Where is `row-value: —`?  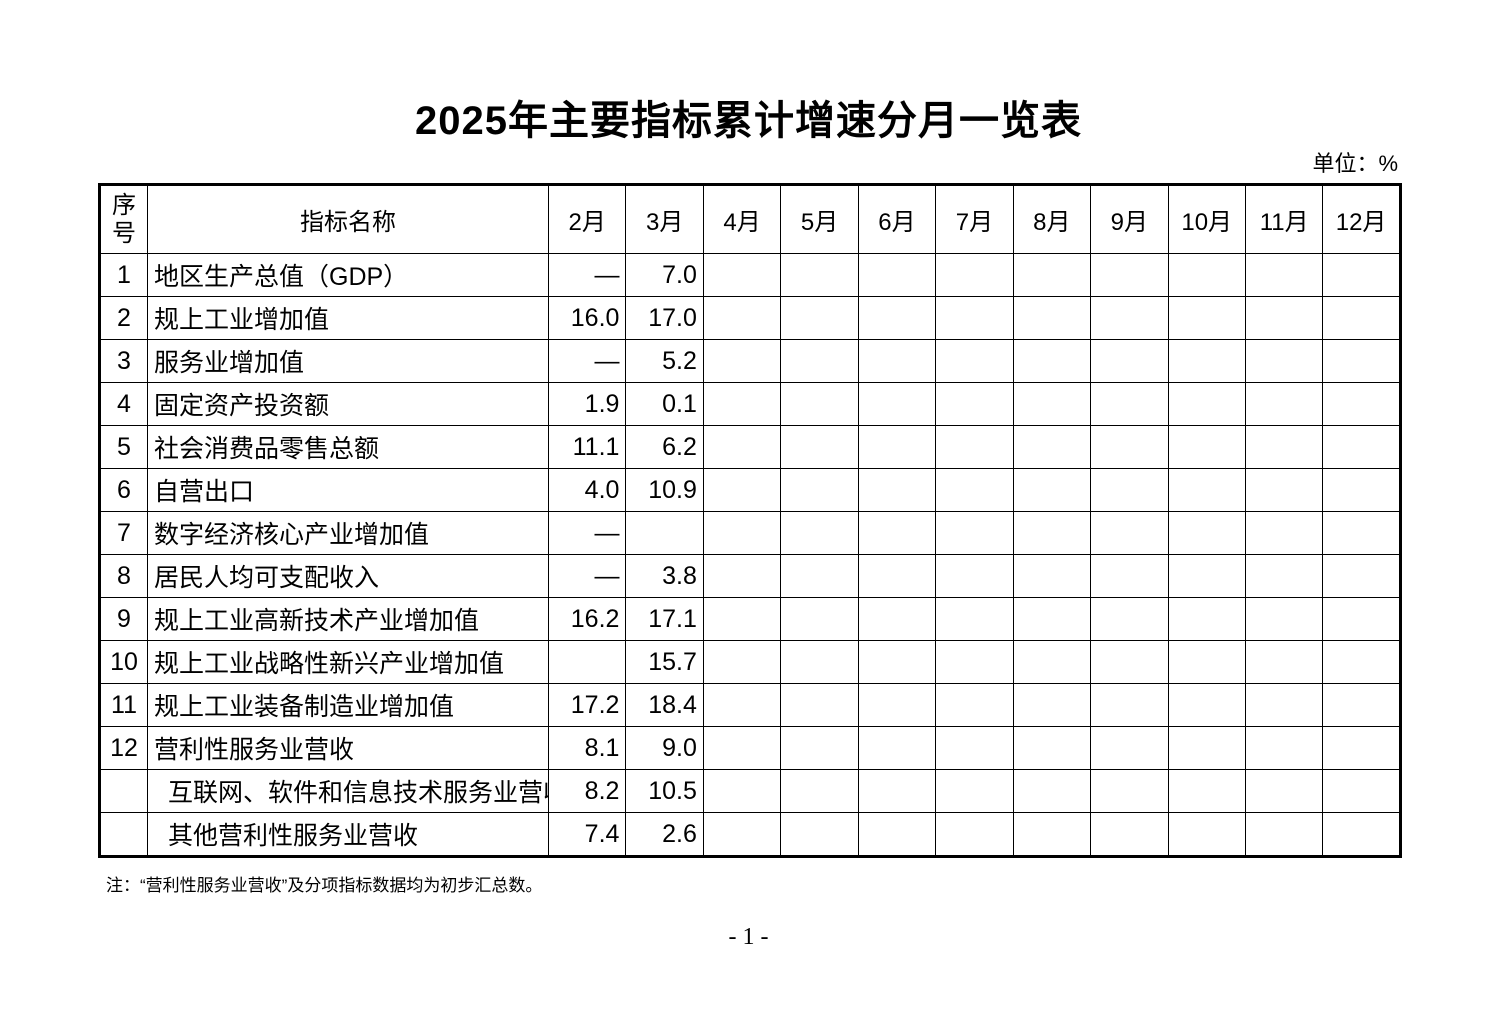
row-value: — is located at coordinates (587, 361).